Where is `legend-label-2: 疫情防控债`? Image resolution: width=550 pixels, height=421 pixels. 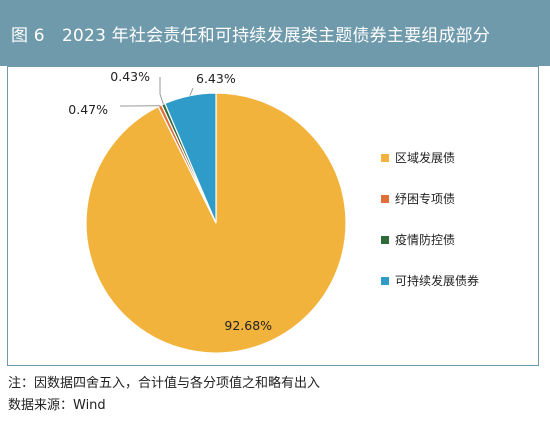
legend-label-2: 疫情防控债 is located at coordinates (425, 239).